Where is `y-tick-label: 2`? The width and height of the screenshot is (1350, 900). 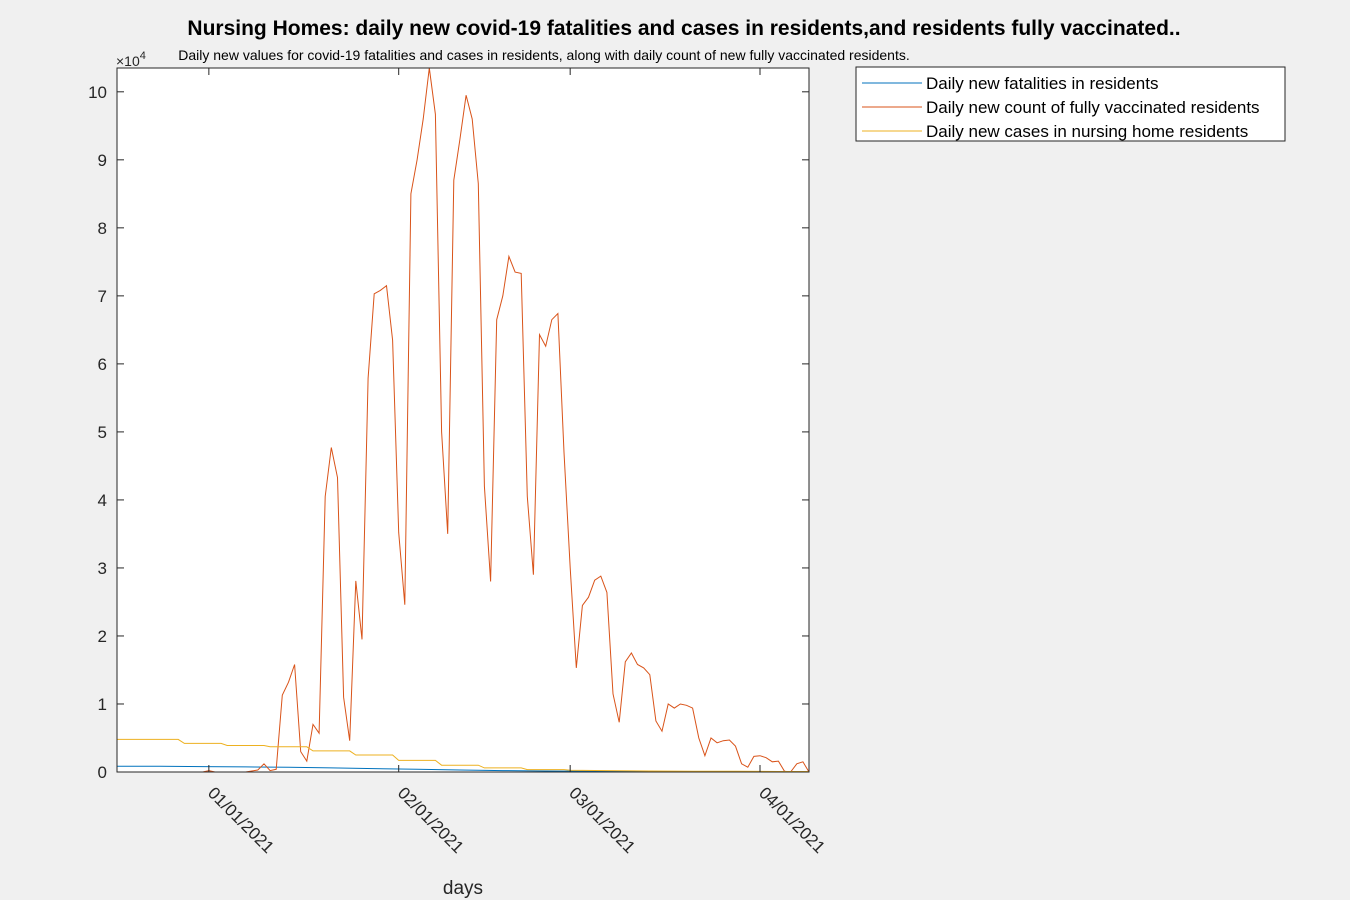 y-tick-label: 2 is located at coordinates (102, 636).